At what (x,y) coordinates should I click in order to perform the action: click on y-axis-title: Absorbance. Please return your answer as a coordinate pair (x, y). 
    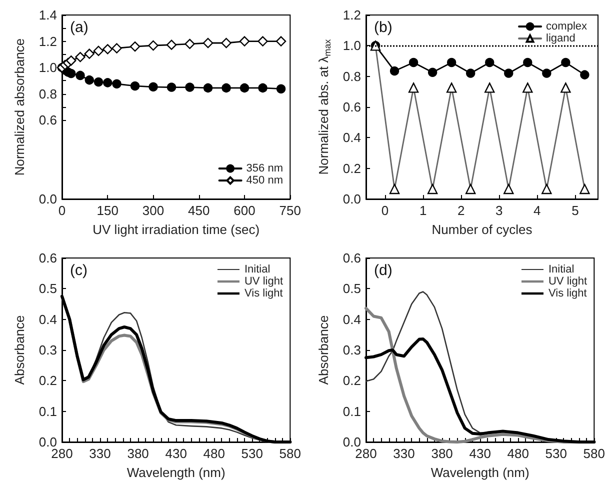
    Looking at the image, I should click on (19, 350).